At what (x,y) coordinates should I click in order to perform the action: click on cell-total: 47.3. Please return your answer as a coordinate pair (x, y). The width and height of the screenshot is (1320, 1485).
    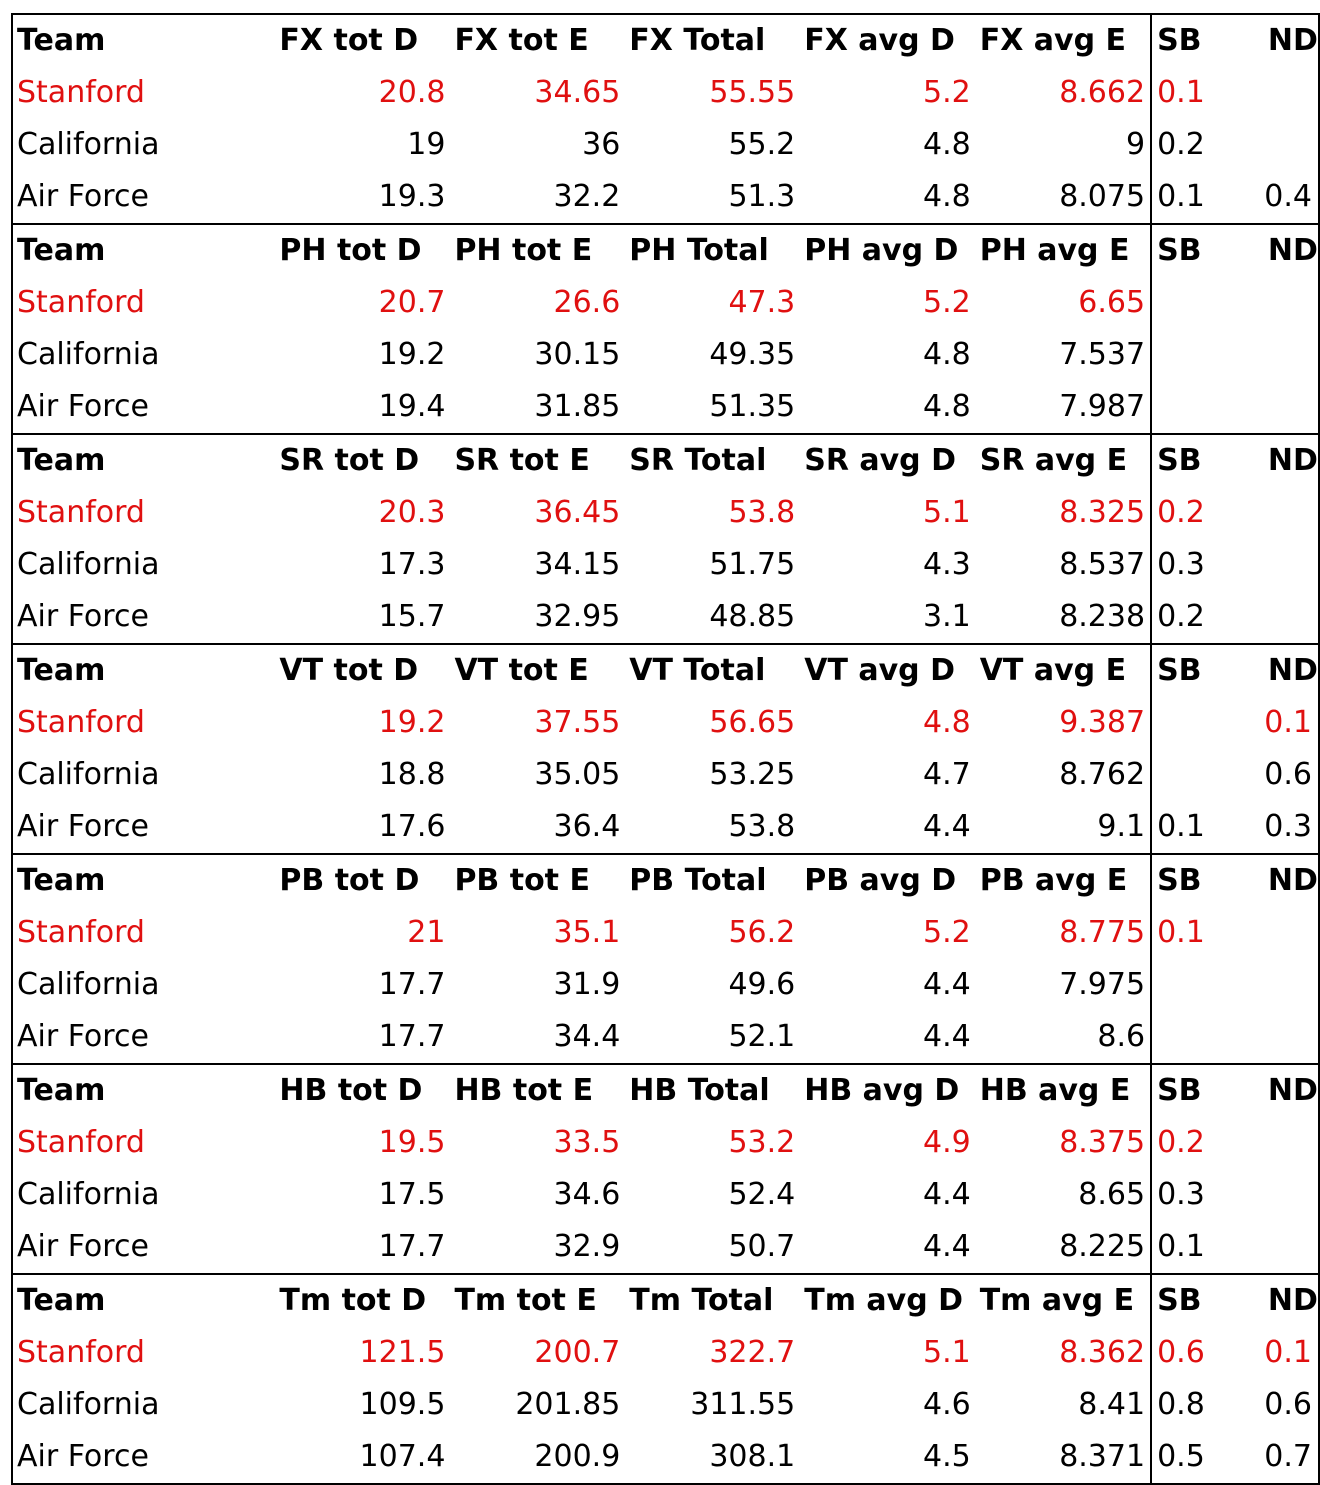
    Looking at the image, I should click on (762, 302).